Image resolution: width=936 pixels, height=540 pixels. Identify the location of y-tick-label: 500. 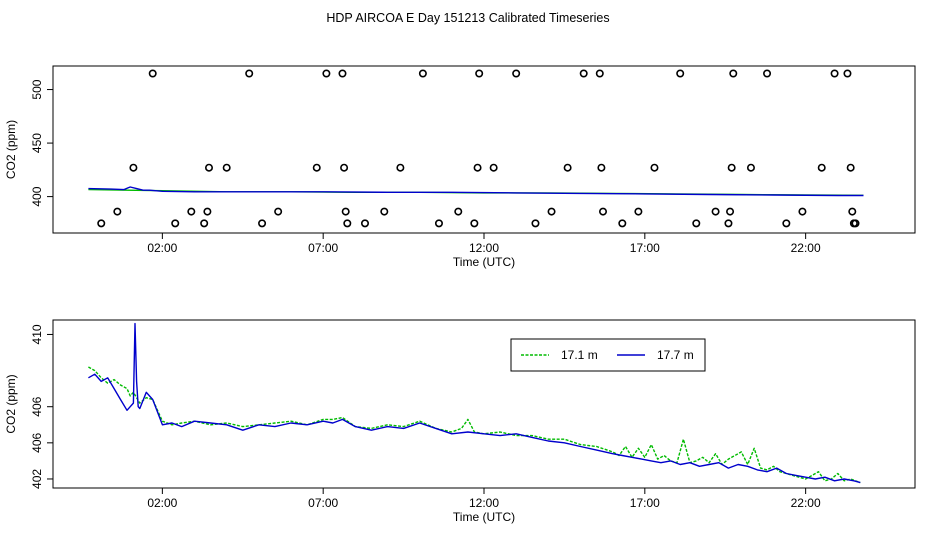
(37, 89).